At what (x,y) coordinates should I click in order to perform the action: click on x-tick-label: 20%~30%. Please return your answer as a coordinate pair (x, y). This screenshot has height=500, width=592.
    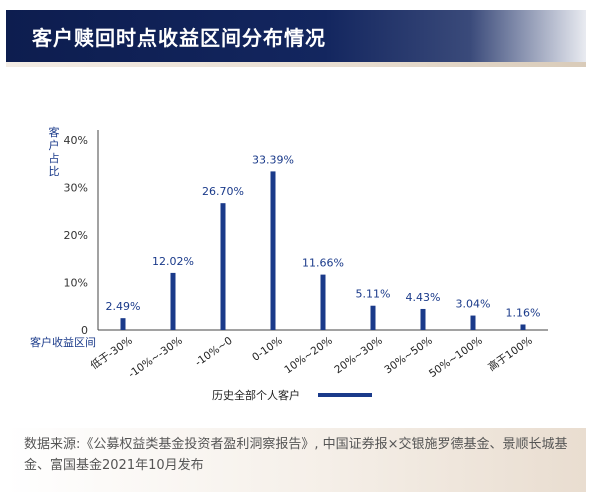
    Looking at the image, I should click on (358, 356).